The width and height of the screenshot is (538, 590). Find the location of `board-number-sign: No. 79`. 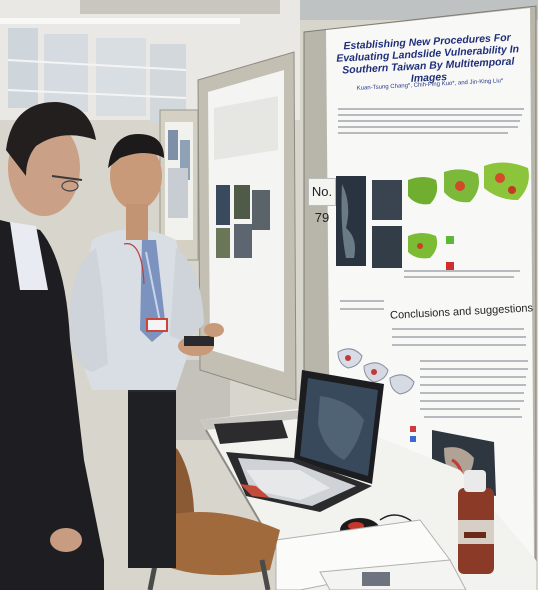

board-number-sign: No. 79 is located at coordinates (322, 201).